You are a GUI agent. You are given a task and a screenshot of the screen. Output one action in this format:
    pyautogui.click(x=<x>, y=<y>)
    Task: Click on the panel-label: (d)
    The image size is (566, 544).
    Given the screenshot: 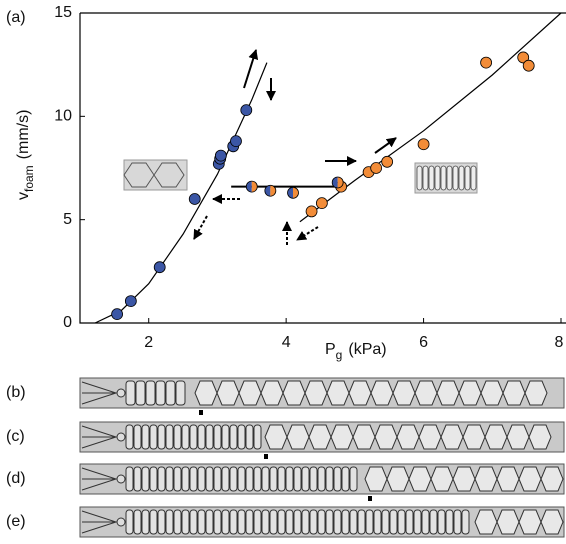 What is the action you would take?
    pyautogui.click(x=16, y=478)
    